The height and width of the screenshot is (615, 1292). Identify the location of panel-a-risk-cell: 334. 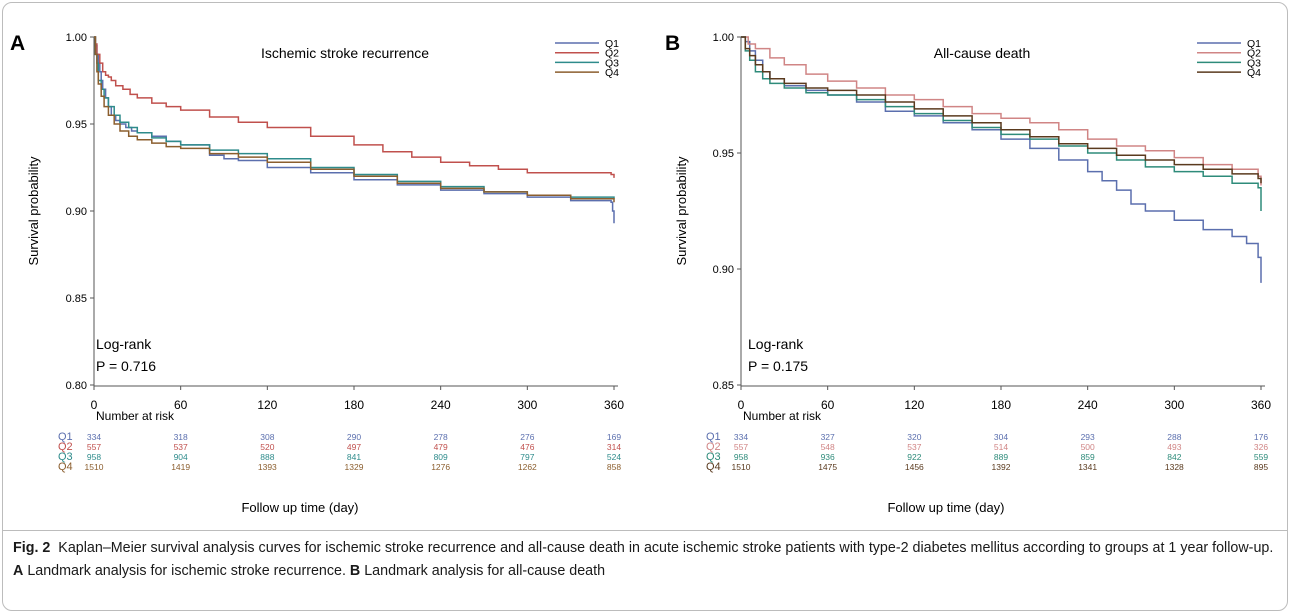
(94, 437).